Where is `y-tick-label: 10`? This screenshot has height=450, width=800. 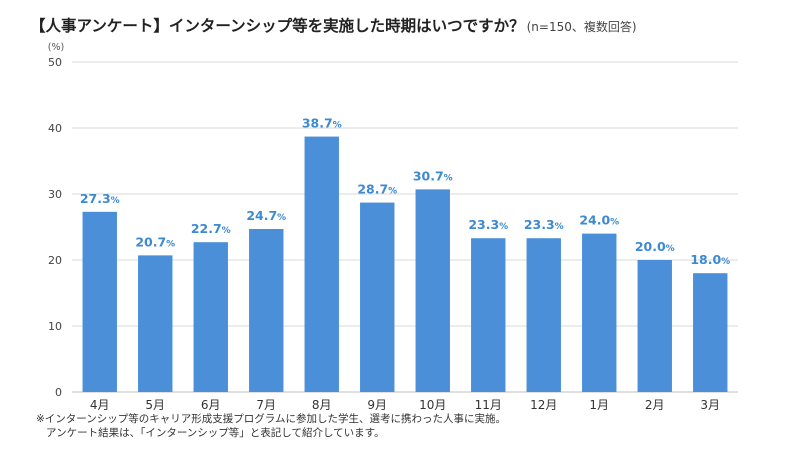
y-tick-label: 10 is located at coordinates (55, 326).